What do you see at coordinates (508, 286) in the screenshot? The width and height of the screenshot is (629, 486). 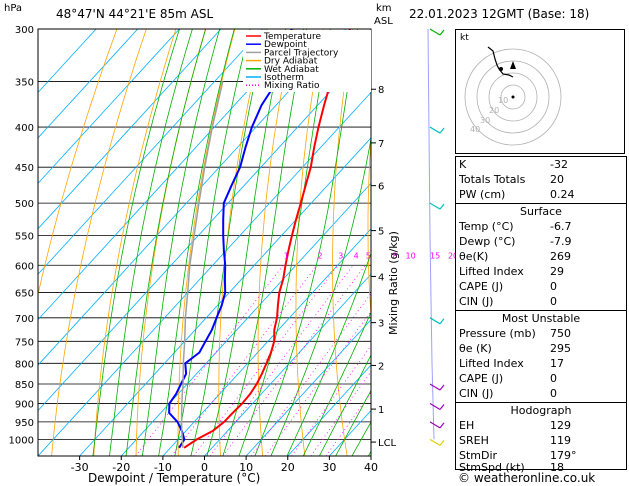 I see `surface-cape: CAPE (J) 0` at bounding box center [508, 286].